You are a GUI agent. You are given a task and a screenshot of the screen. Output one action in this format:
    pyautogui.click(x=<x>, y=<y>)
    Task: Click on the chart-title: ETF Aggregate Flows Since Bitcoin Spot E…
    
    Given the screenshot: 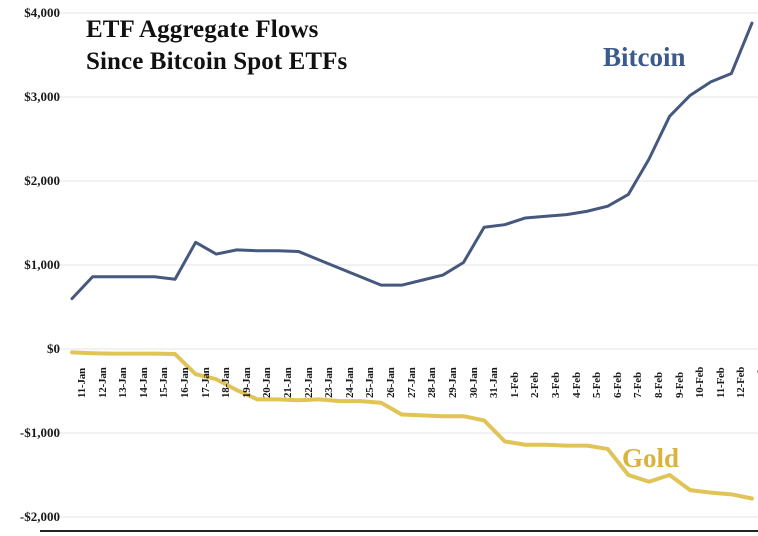 What is the action you would take?
    pyautogui.click(x=217, y=45)
    